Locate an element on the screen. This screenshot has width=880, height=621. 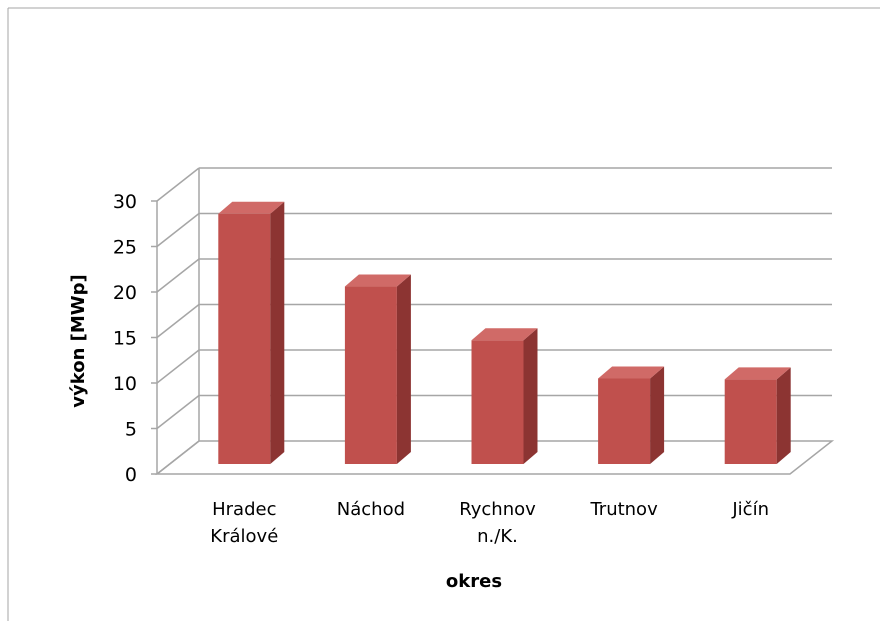
y-axis-title: výkon [MWp] is located at coordinates (78, 341).